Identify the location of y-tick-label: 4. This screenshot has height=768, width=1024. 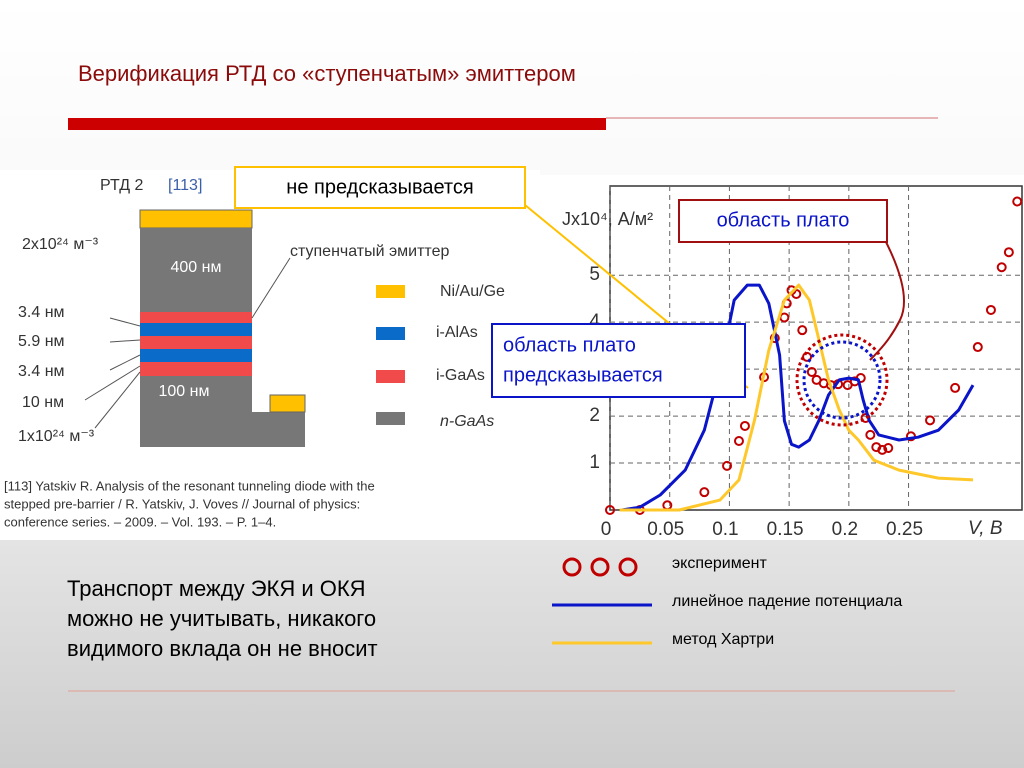
(594, 321).